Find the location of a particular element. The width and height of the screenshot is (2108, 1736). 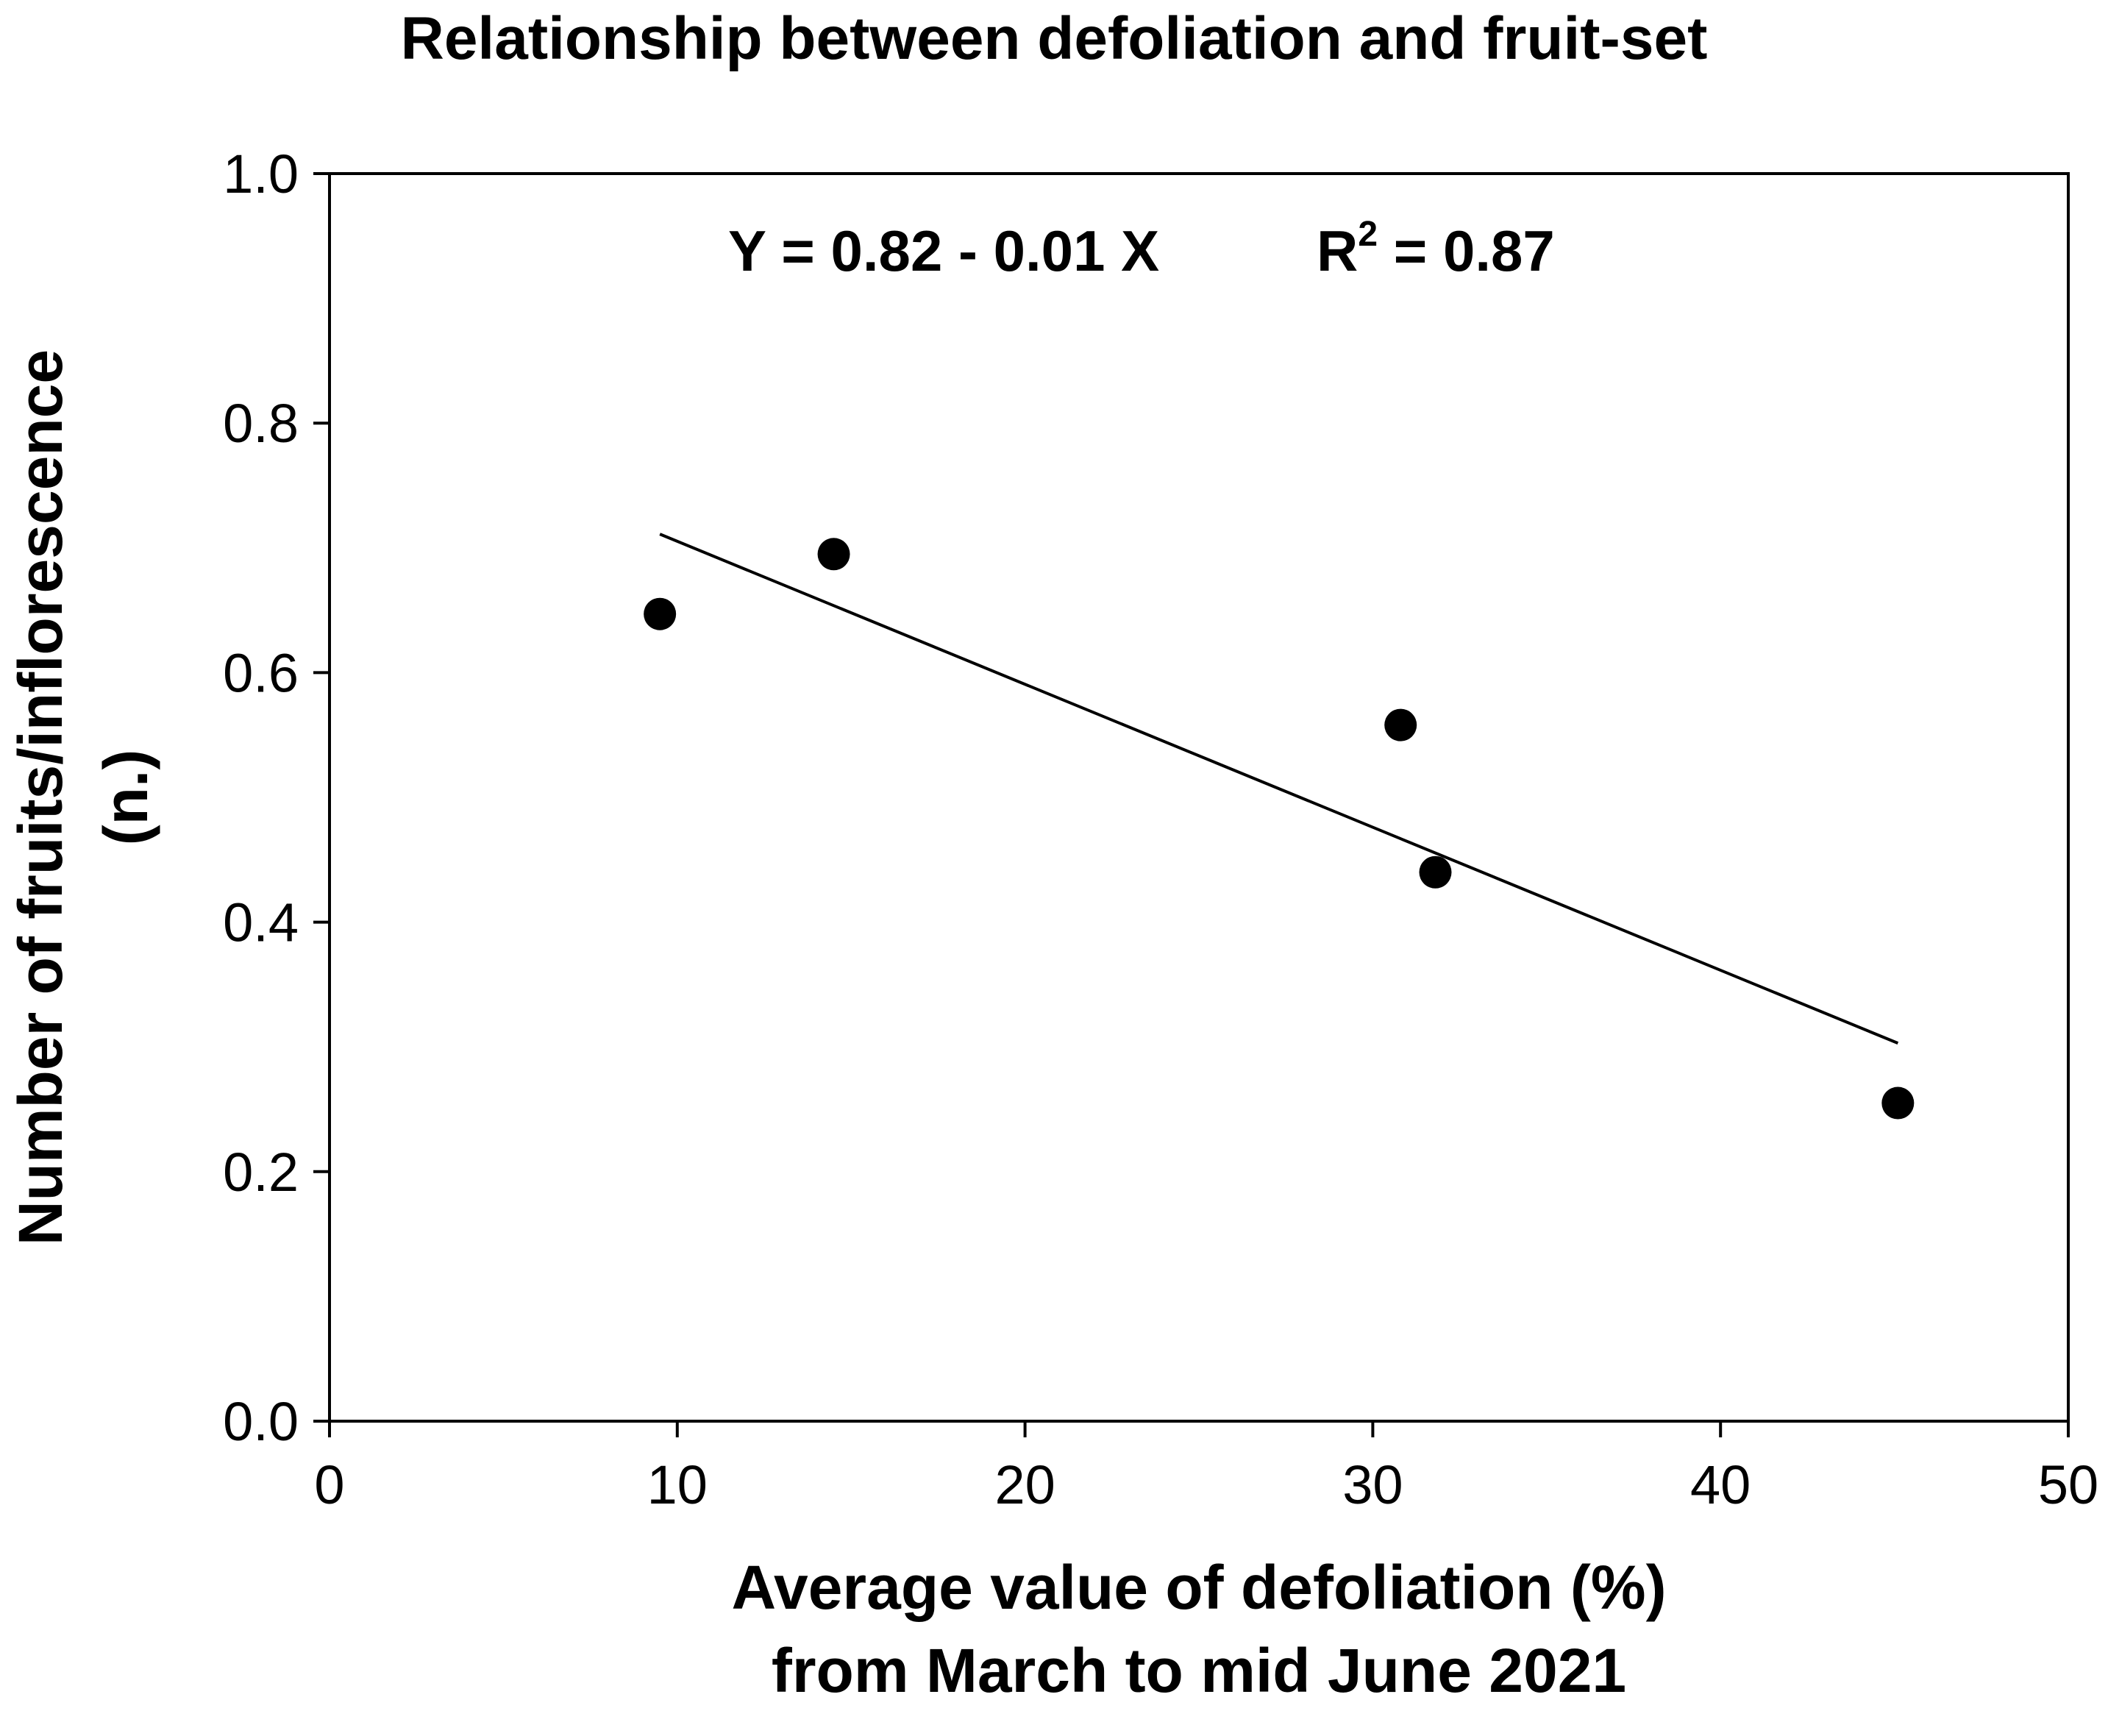

equation-annotation: Y = 0.82 - 0.01 X is located at coordinates (943, 250).